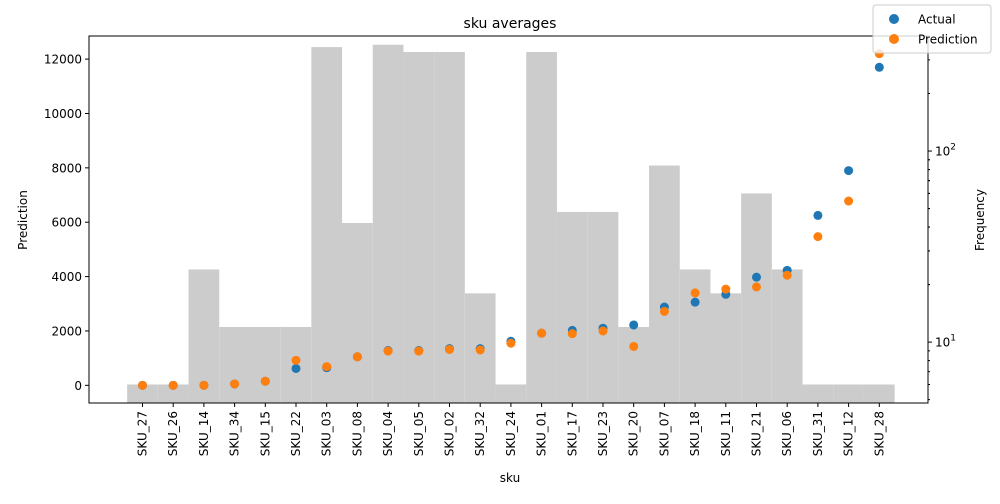 Image resolution: width=1000 pixels, height=504 pixels. I want to click on y-tick-label-6000: 6000, so click(66, 223).